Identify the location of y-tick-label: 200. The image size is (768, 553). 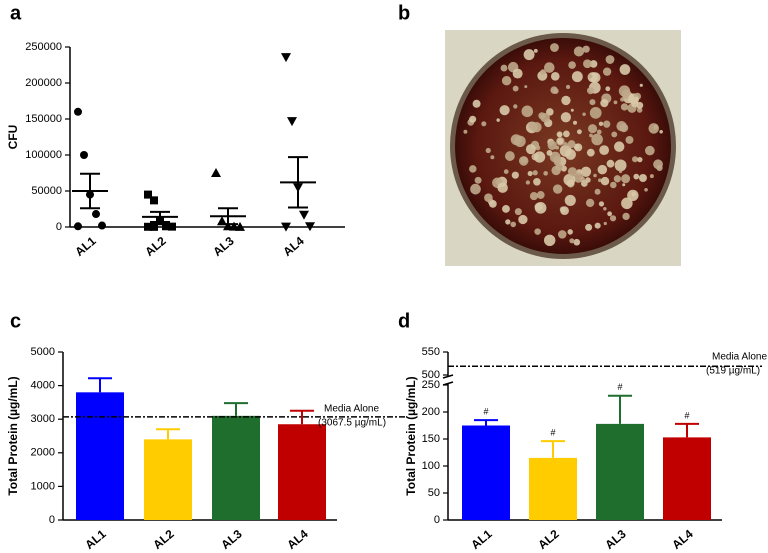
(431, 412).